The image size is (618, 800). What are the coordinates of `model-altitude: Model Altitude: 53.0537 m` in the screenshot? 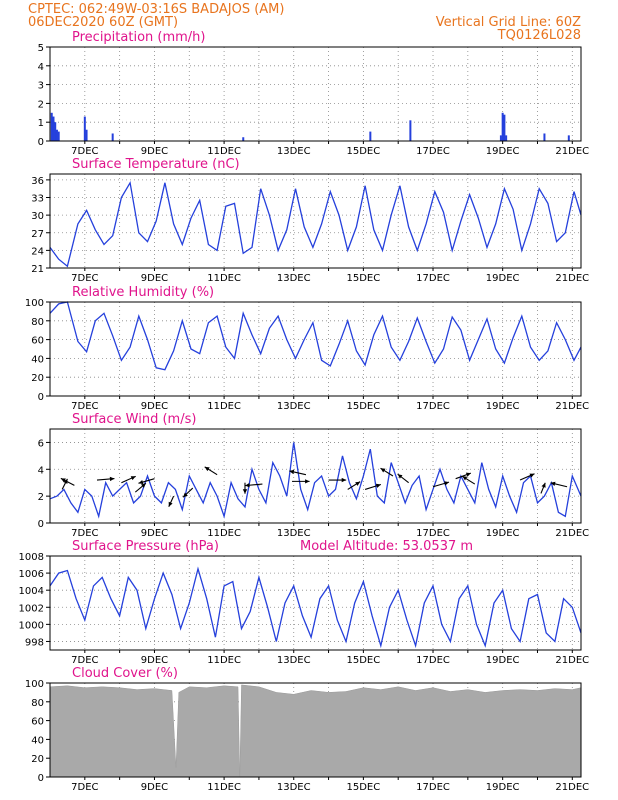 It's located at (386, 546).